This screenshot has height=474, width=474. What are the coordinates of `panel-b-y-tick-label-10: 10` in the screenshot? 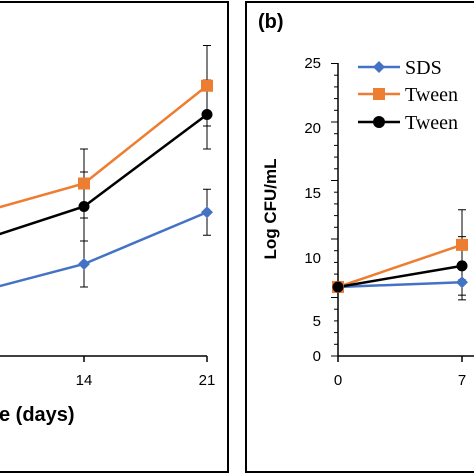 It's located at (312, 258).